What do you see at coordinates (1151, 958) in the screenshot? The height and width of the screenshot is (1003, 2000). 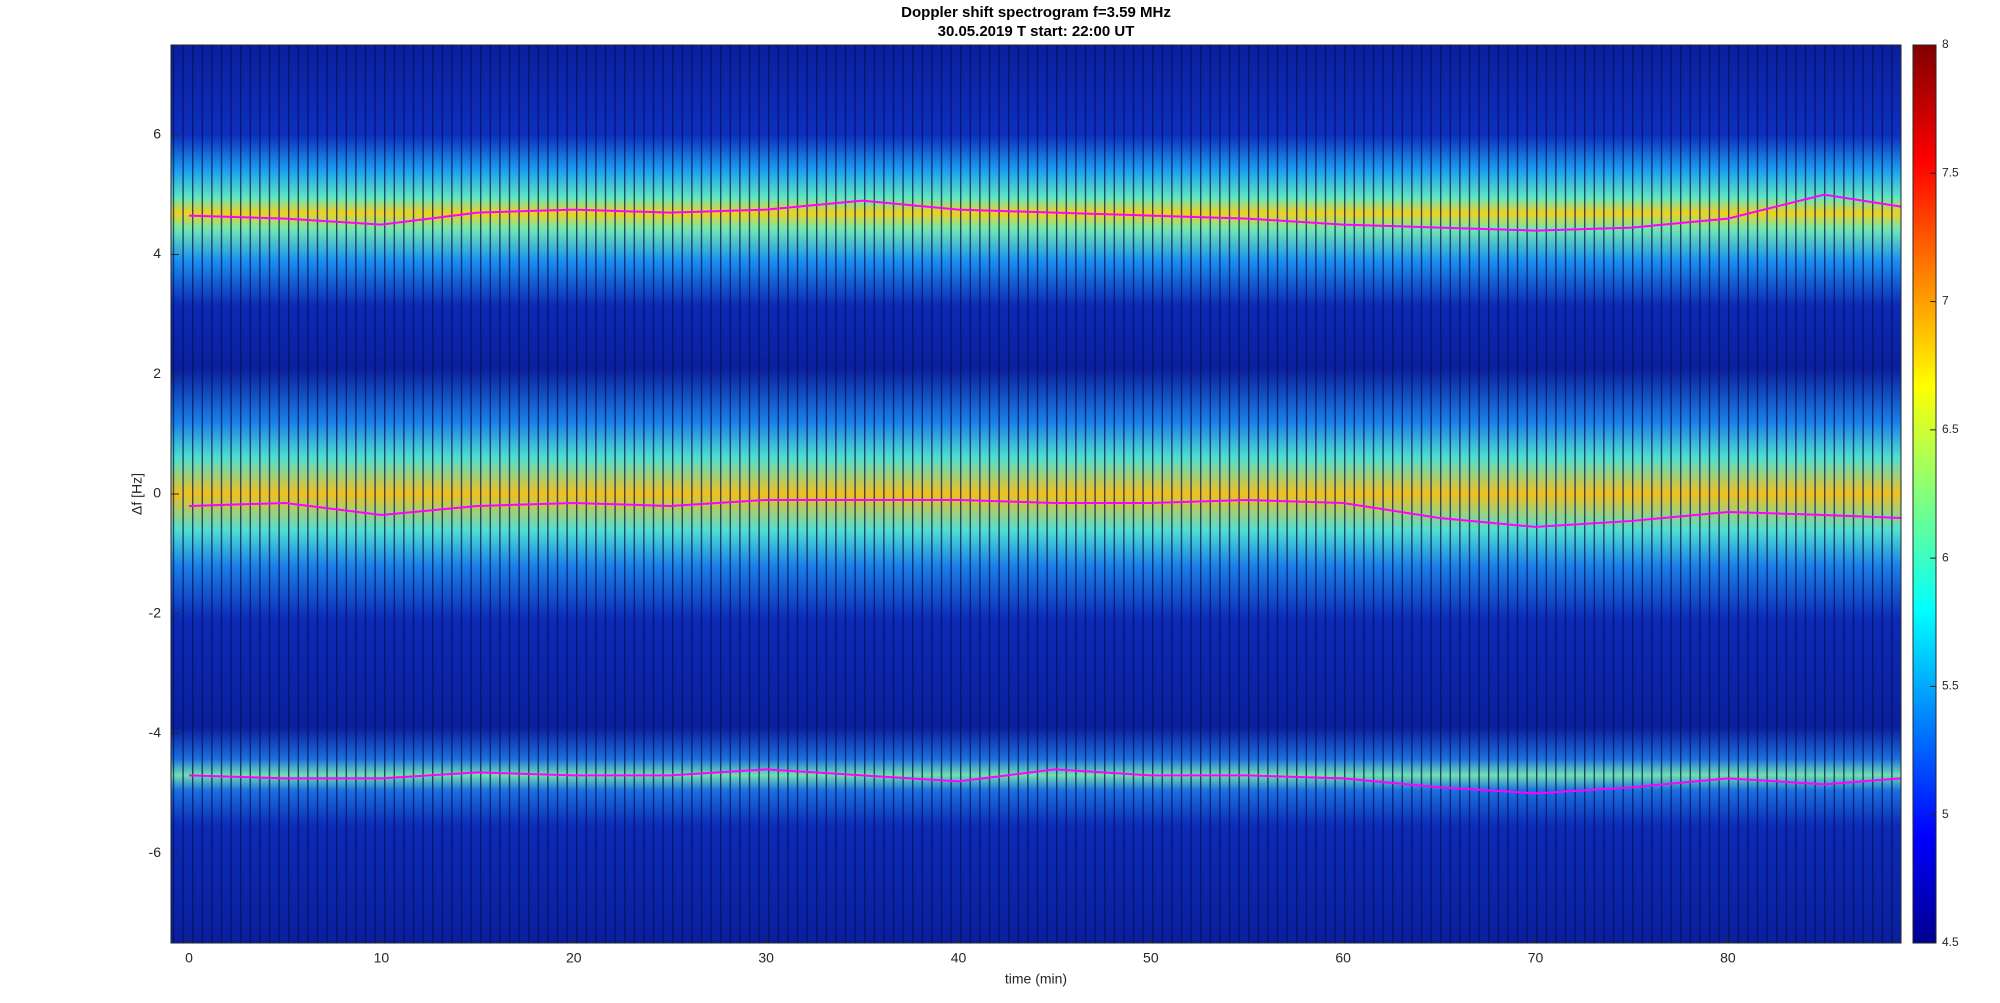 I see `x-tick-label: 50` at bounding box center [1151, 958].